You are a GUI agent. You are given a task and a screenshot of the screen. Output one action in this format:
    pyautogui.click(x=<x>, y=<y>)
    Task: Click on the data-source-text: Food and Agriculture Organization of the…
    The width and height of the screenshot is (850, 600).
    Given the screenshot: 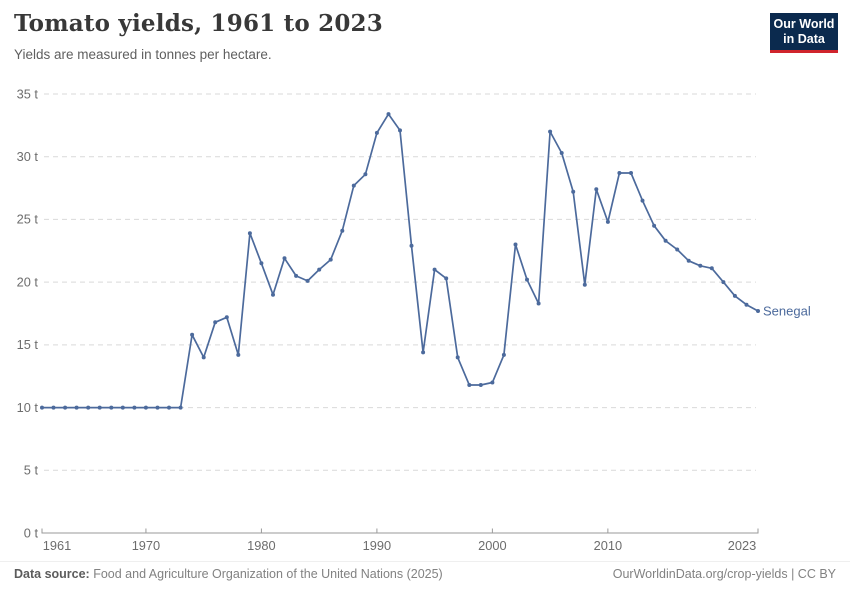 What is the action you would take?
    pyautogui.click(x=266, y=574)
    